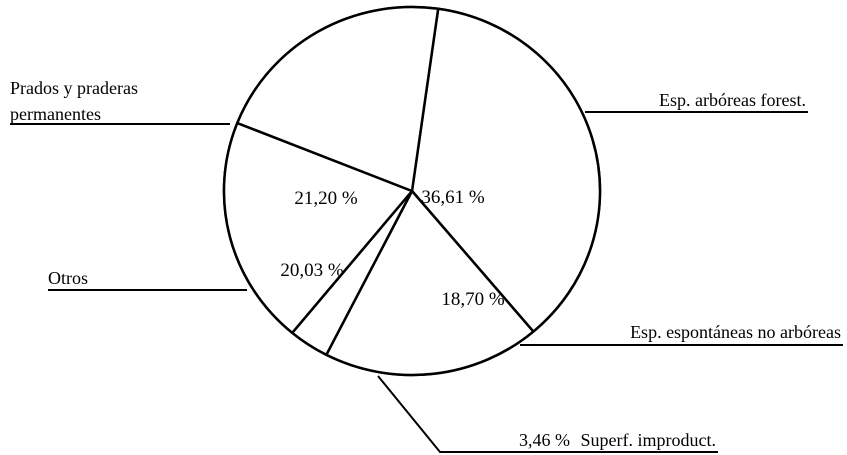  Describe the element at coordinates (544, 440) in the screenshot. I see `slice-value-label-improduct: 3,46 %` at that location.